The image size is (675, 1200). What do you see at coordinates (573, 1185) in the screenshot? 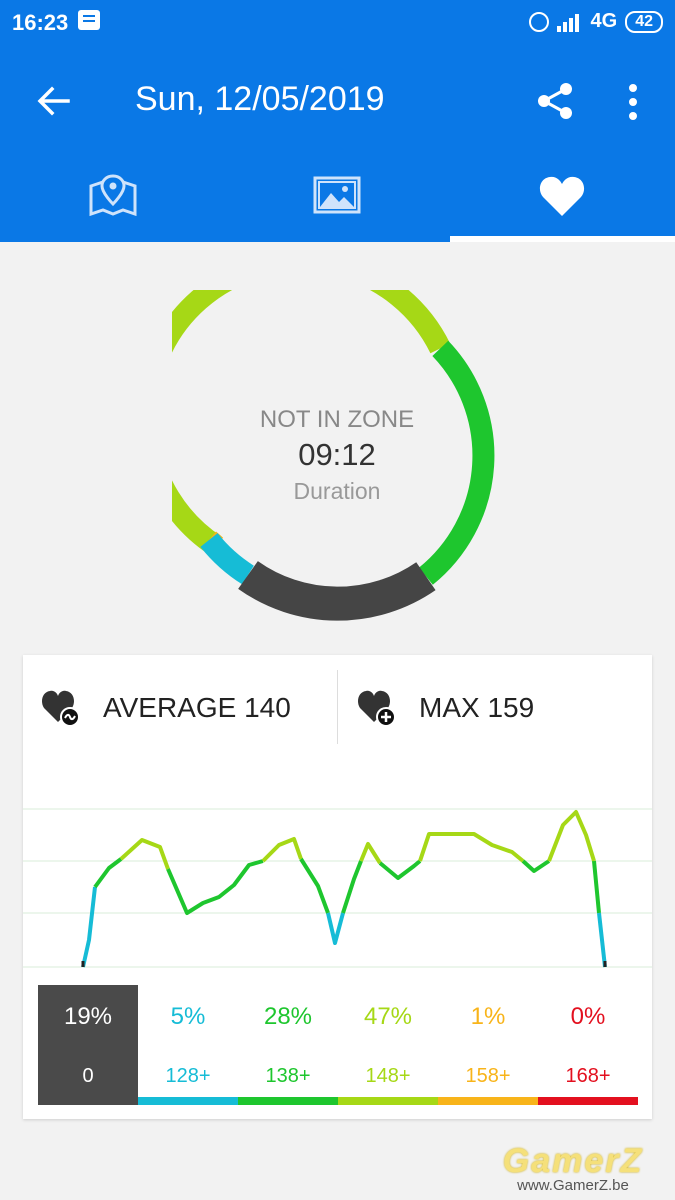
I see `watermark-url: www.GamerZ.be` at bounding box center [573, 1185].